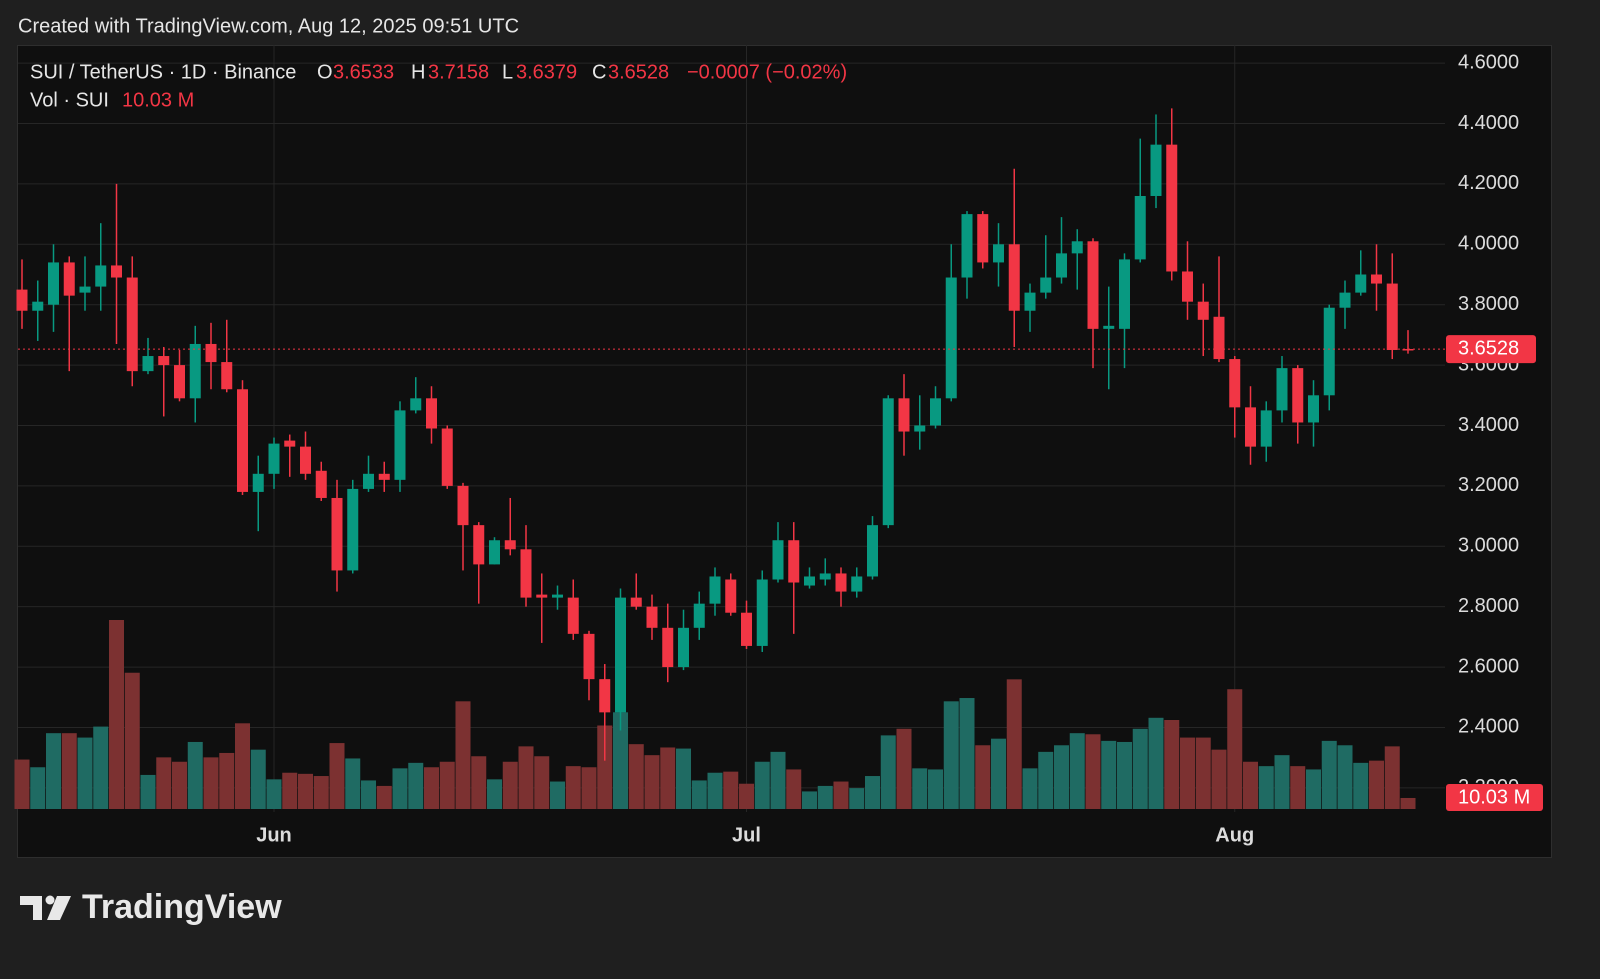 Image resolution: width=1600 pixels, height=979 pixels. I want to click on ohlc-value: 3.6533, so click(363, 72).